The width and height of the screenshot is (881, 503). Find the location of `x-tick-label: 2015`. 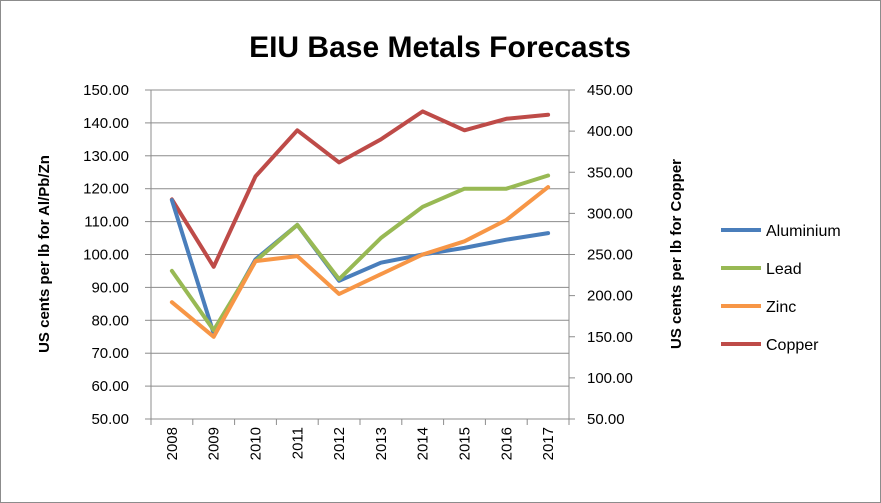

x-tick-label: 2015 is located at coordinates (465, 443).